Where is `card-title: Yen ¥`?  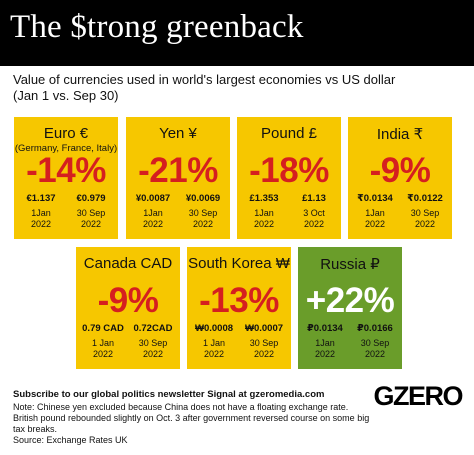 card-title: Yen ¥ is located at coordinates (178, 133).